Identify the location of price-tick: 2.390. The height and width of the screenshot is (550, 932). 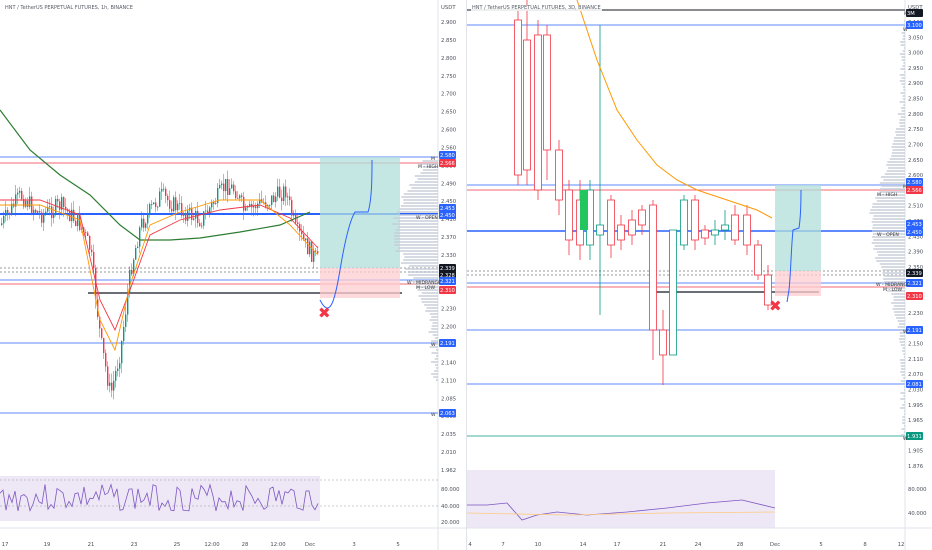
(916, 253).